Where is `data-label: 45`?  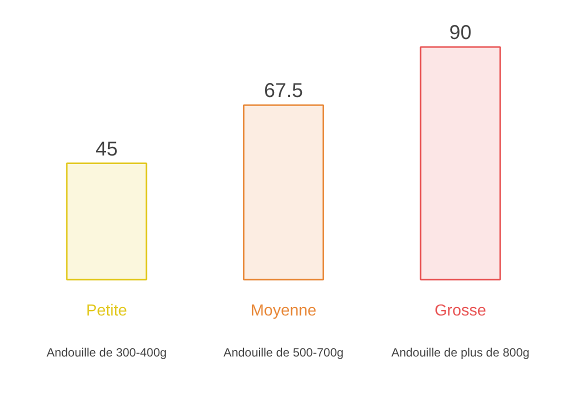
data-label: 45 is located at coordinates (107, 149).